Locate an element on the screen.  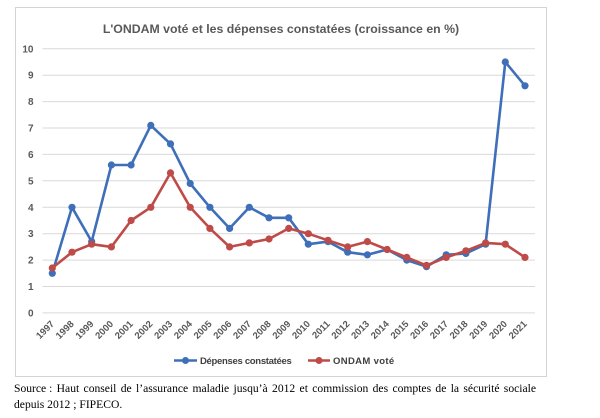
svg-text: 7 is located at coordinates (31, 129).